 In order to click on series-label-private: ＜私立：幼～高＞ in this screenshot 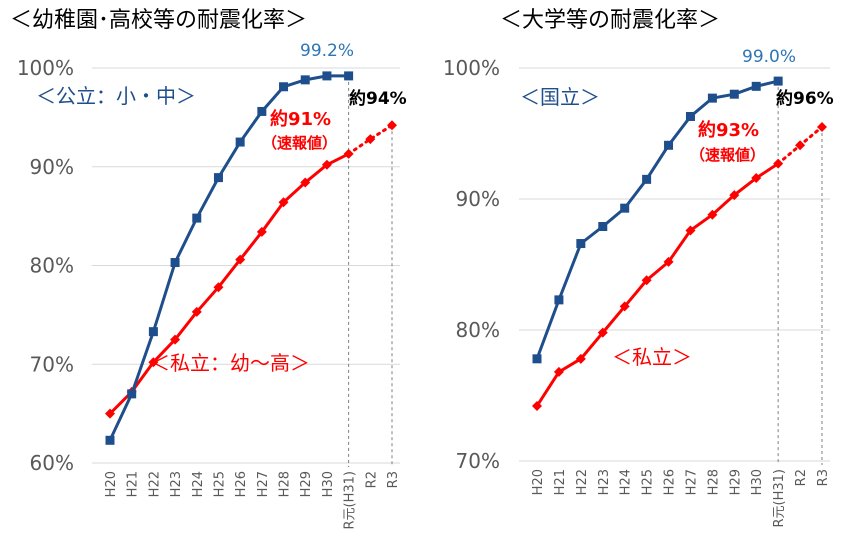, I will do `click(230, 363)`.